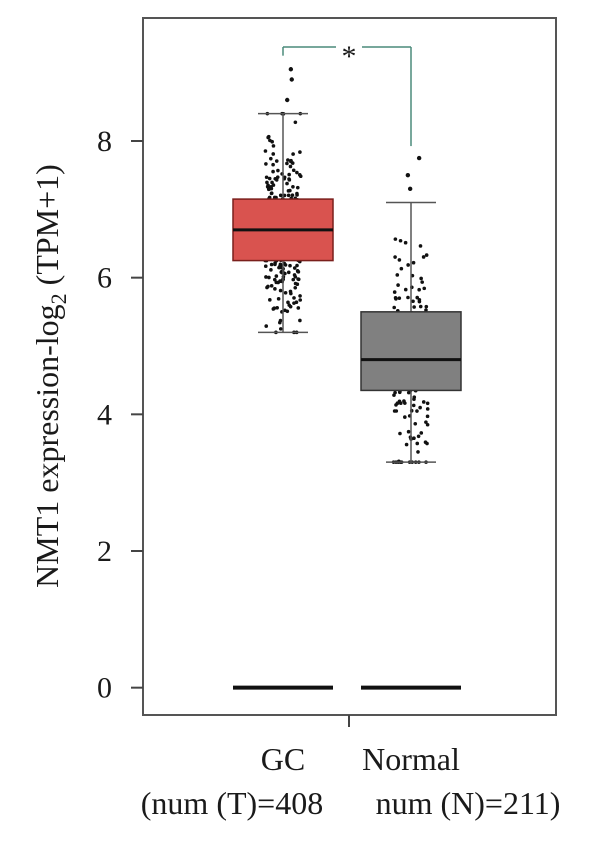 The height and width of the screenshot is (846, 600). Describe the element at coordinates (104, 278) in the screenshot. I see `y-tick-label-6: 6` at that location.